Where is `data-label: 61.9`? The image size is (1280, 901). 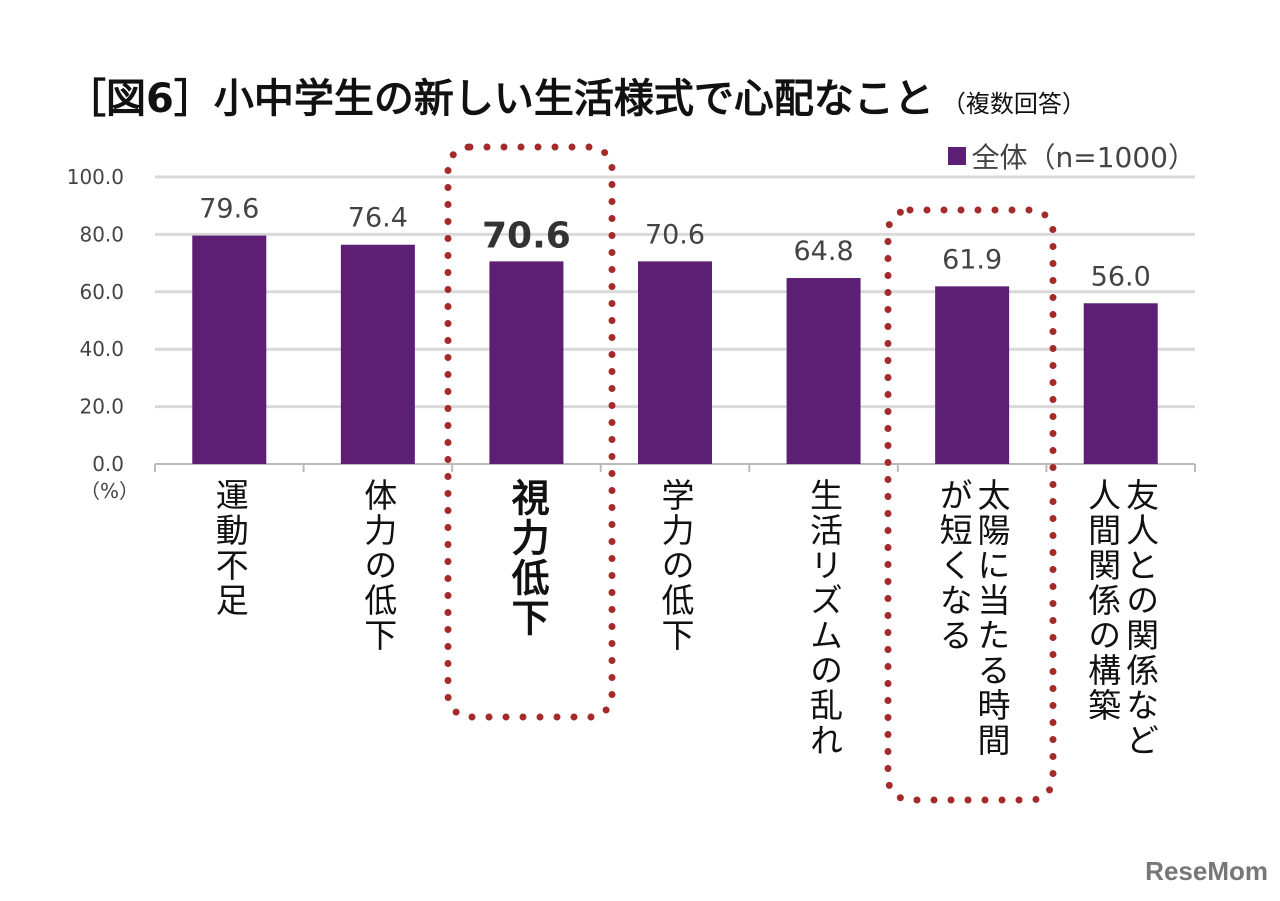 data-label: 61.9 is located at coordinates (972, 259).